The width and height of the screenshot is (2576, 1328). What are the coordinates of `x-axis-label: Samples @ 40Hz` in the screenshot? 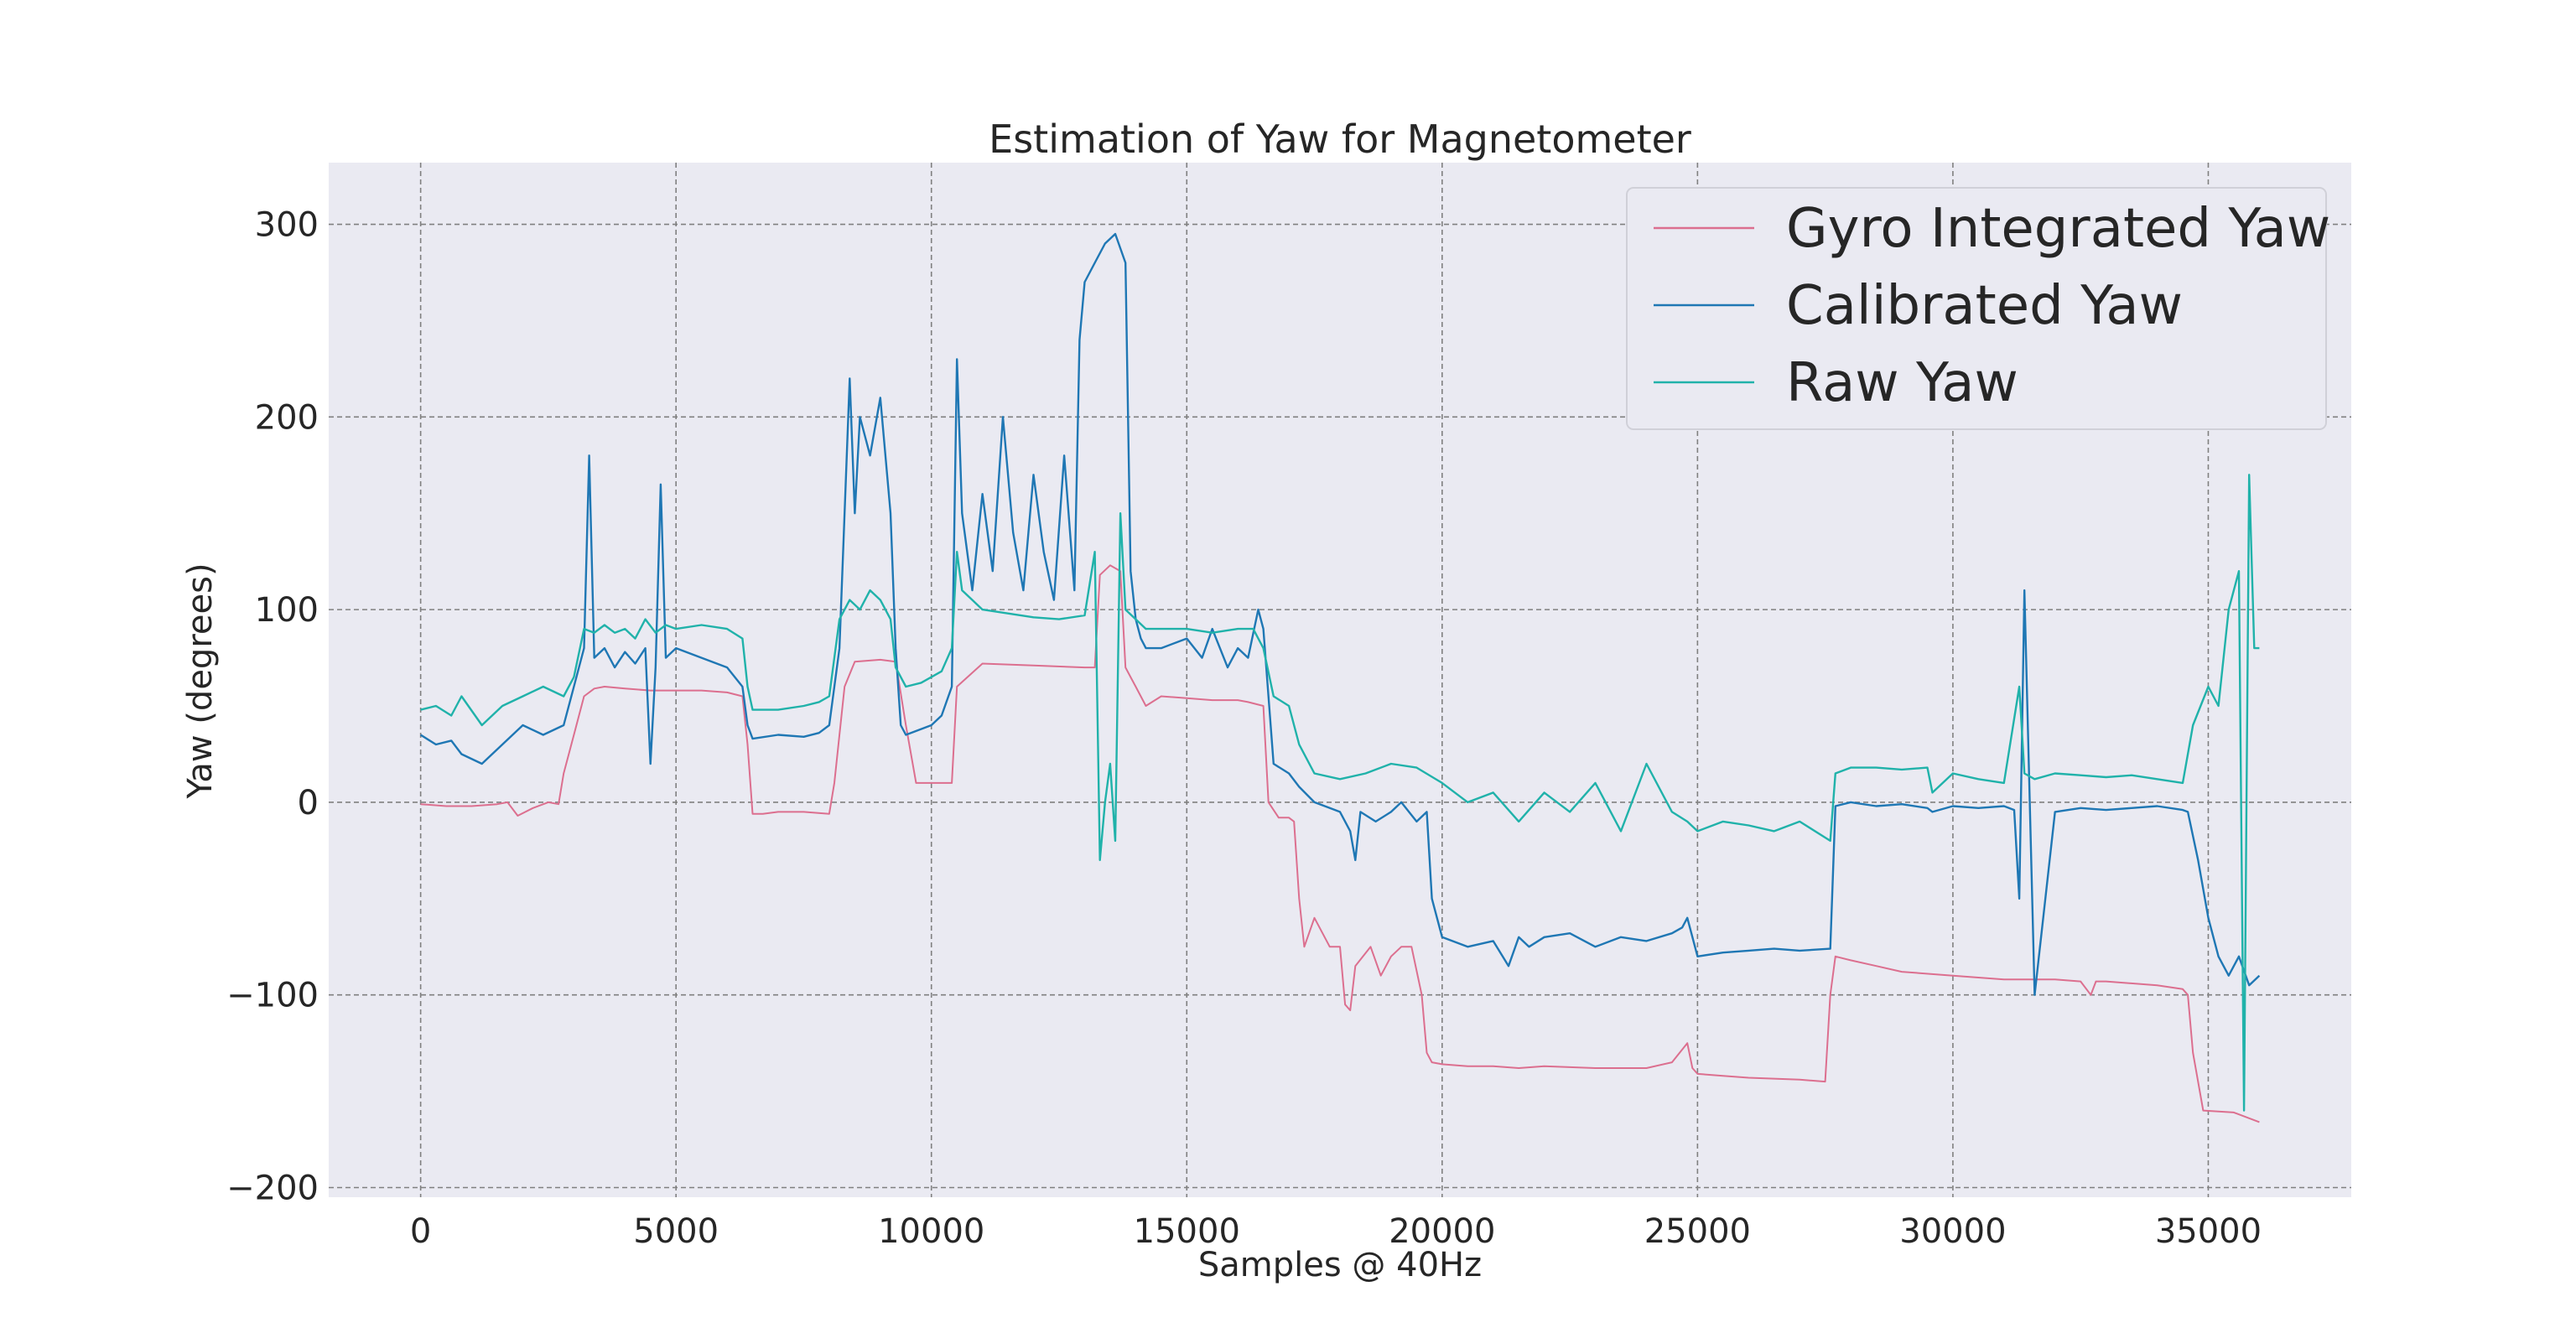 It's located at (1340, 1265).